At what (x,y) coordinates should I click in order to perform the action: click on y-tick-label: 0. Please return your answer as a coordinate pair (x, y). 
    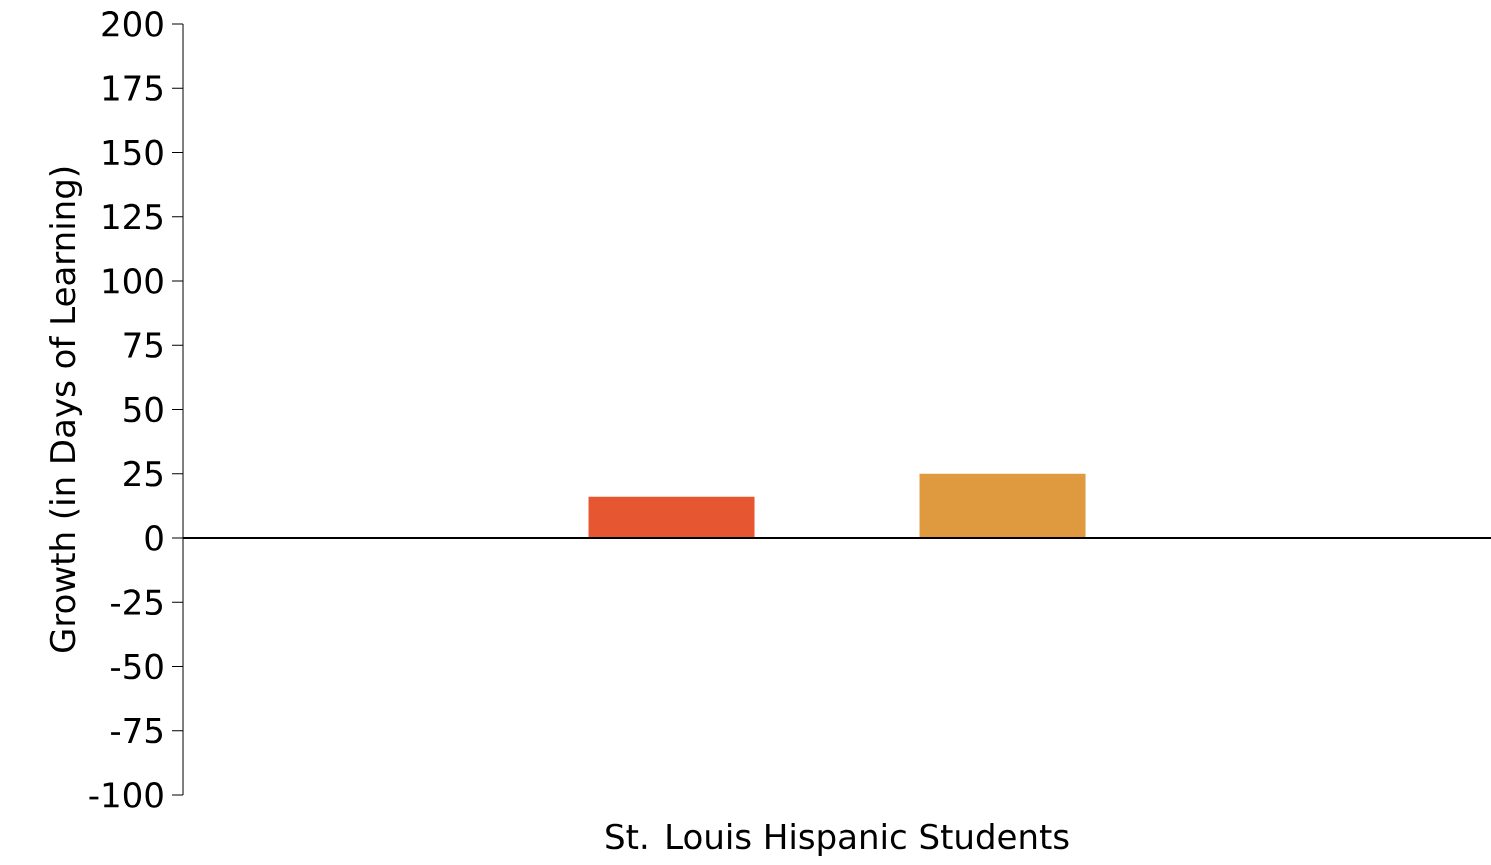
    Looking at the image, I should click on (154, 538).